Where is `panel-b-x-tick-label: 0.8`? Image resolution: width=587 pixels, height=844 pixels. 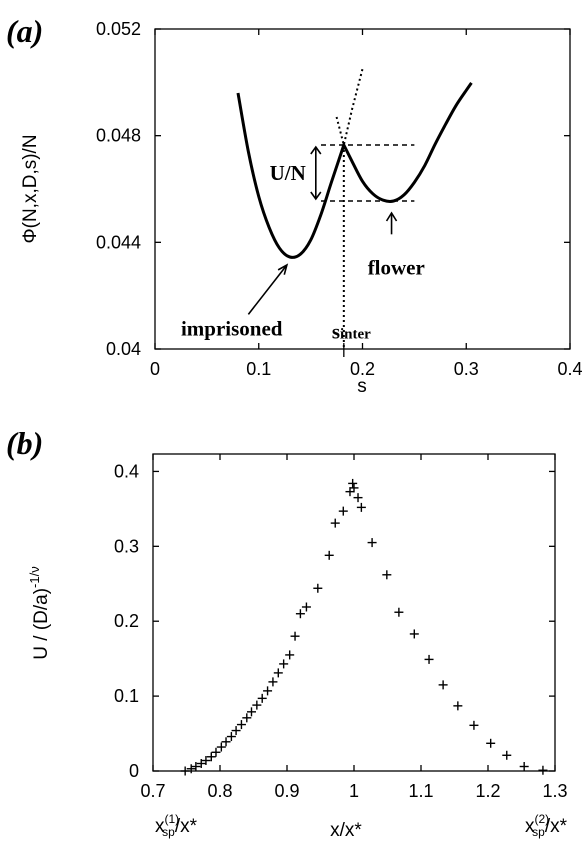
panel-b-x-tick-label: 0.8 is located at coordinates (219, 791).